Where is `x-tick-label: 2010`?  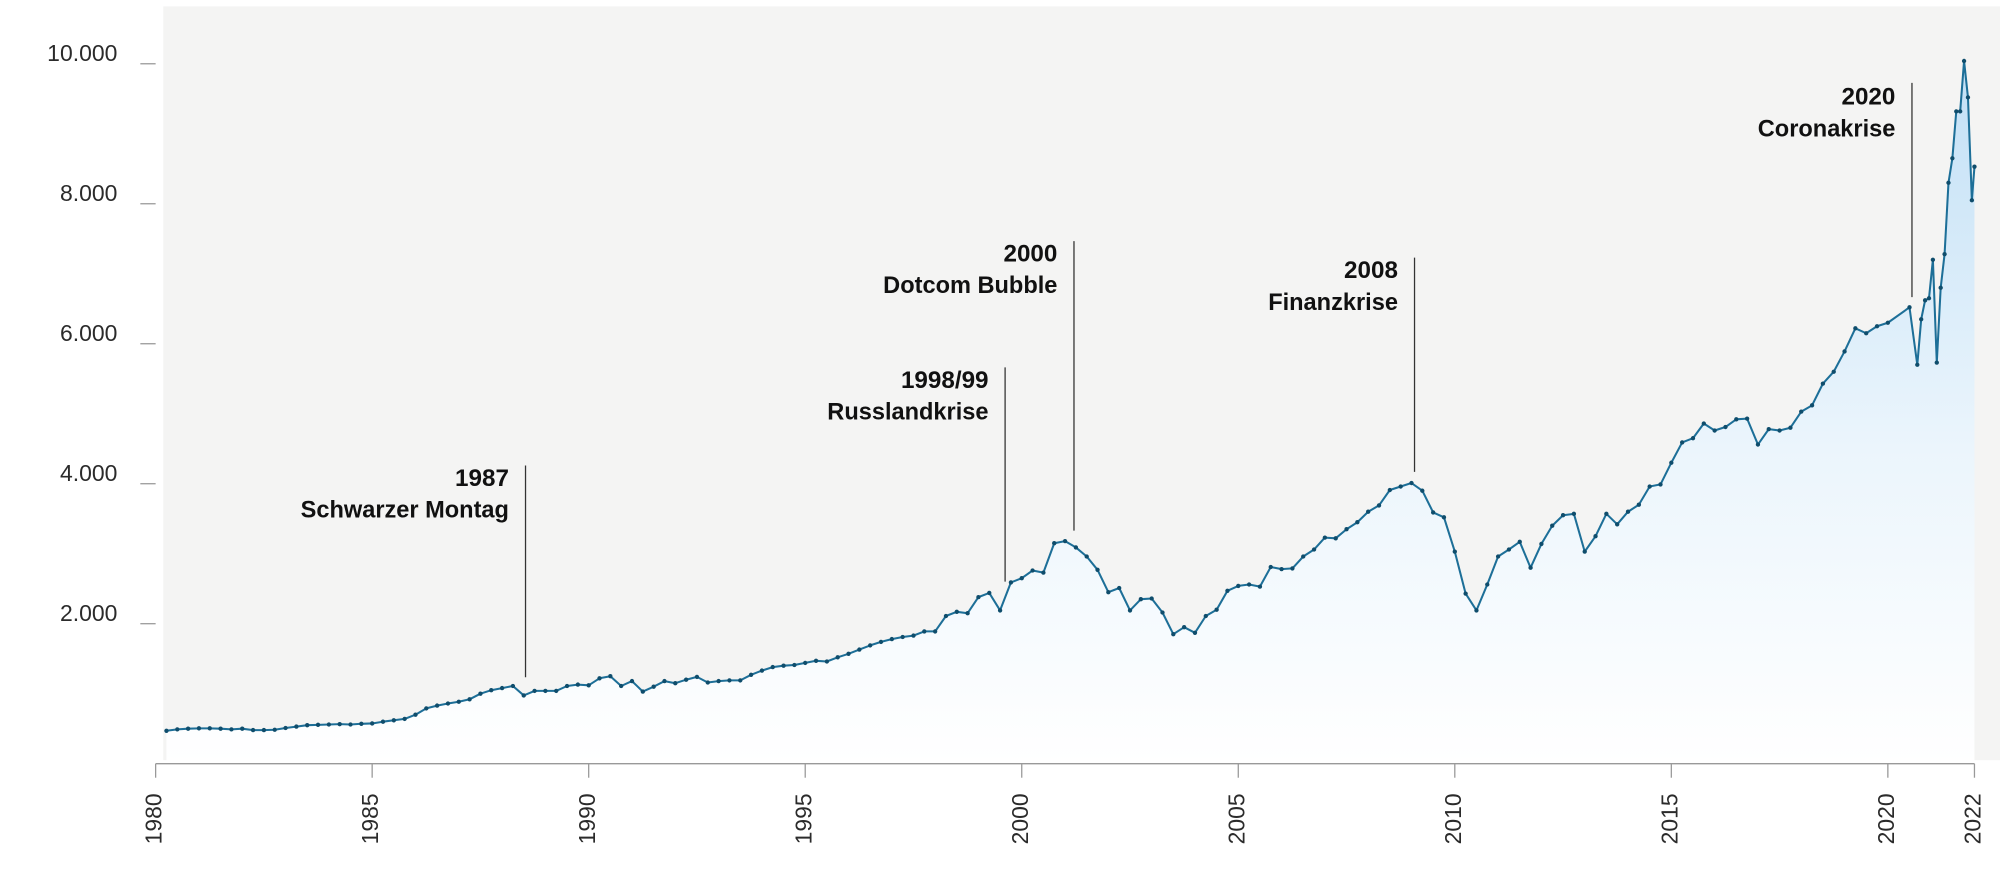 x-tick-label: 2010 is located at coordinates (1453, 818).